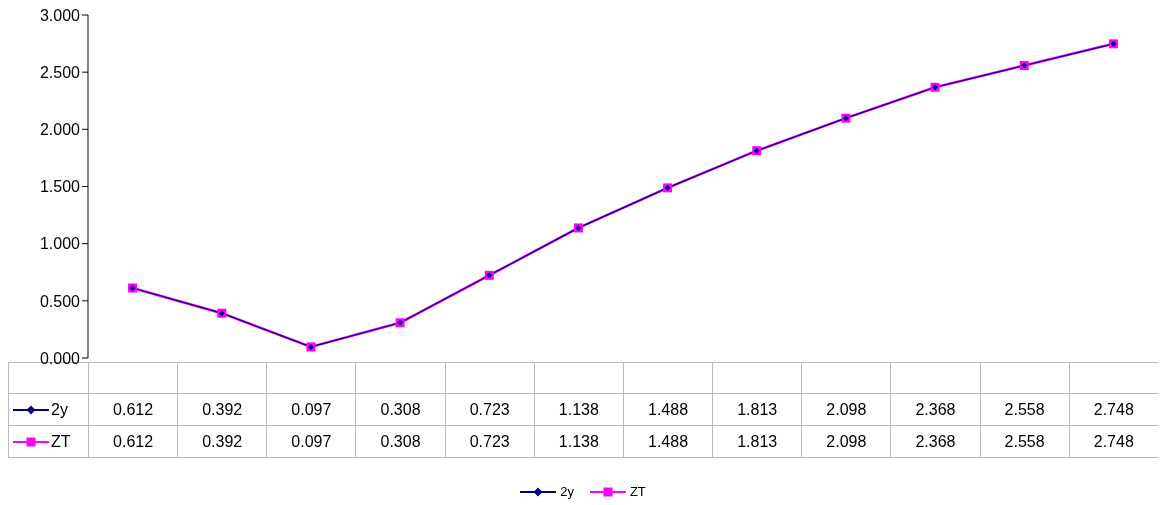  Describe the element at coordinates (60, 130) in the screenshot. I see `y-tick-label: 2.000` at that location.